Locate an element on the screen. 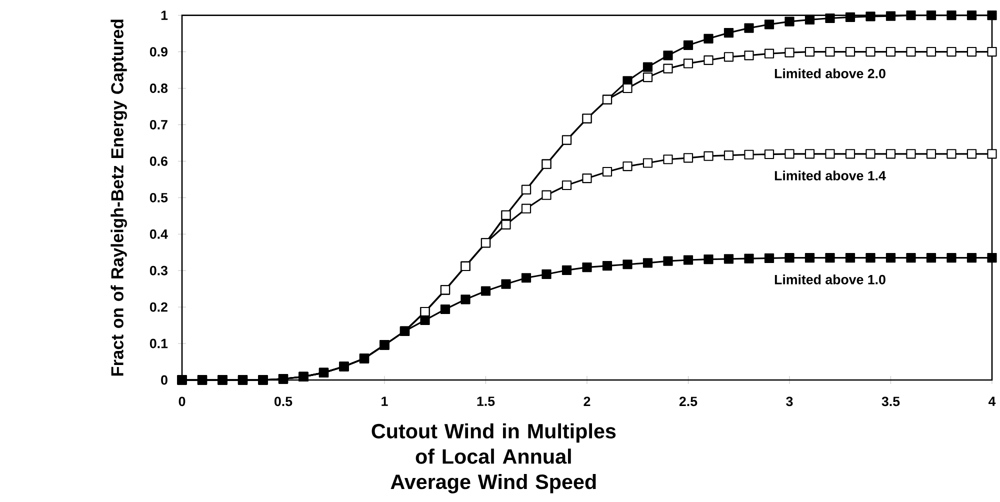  x-tick-label: 2 is located at coordinates (587, 401).